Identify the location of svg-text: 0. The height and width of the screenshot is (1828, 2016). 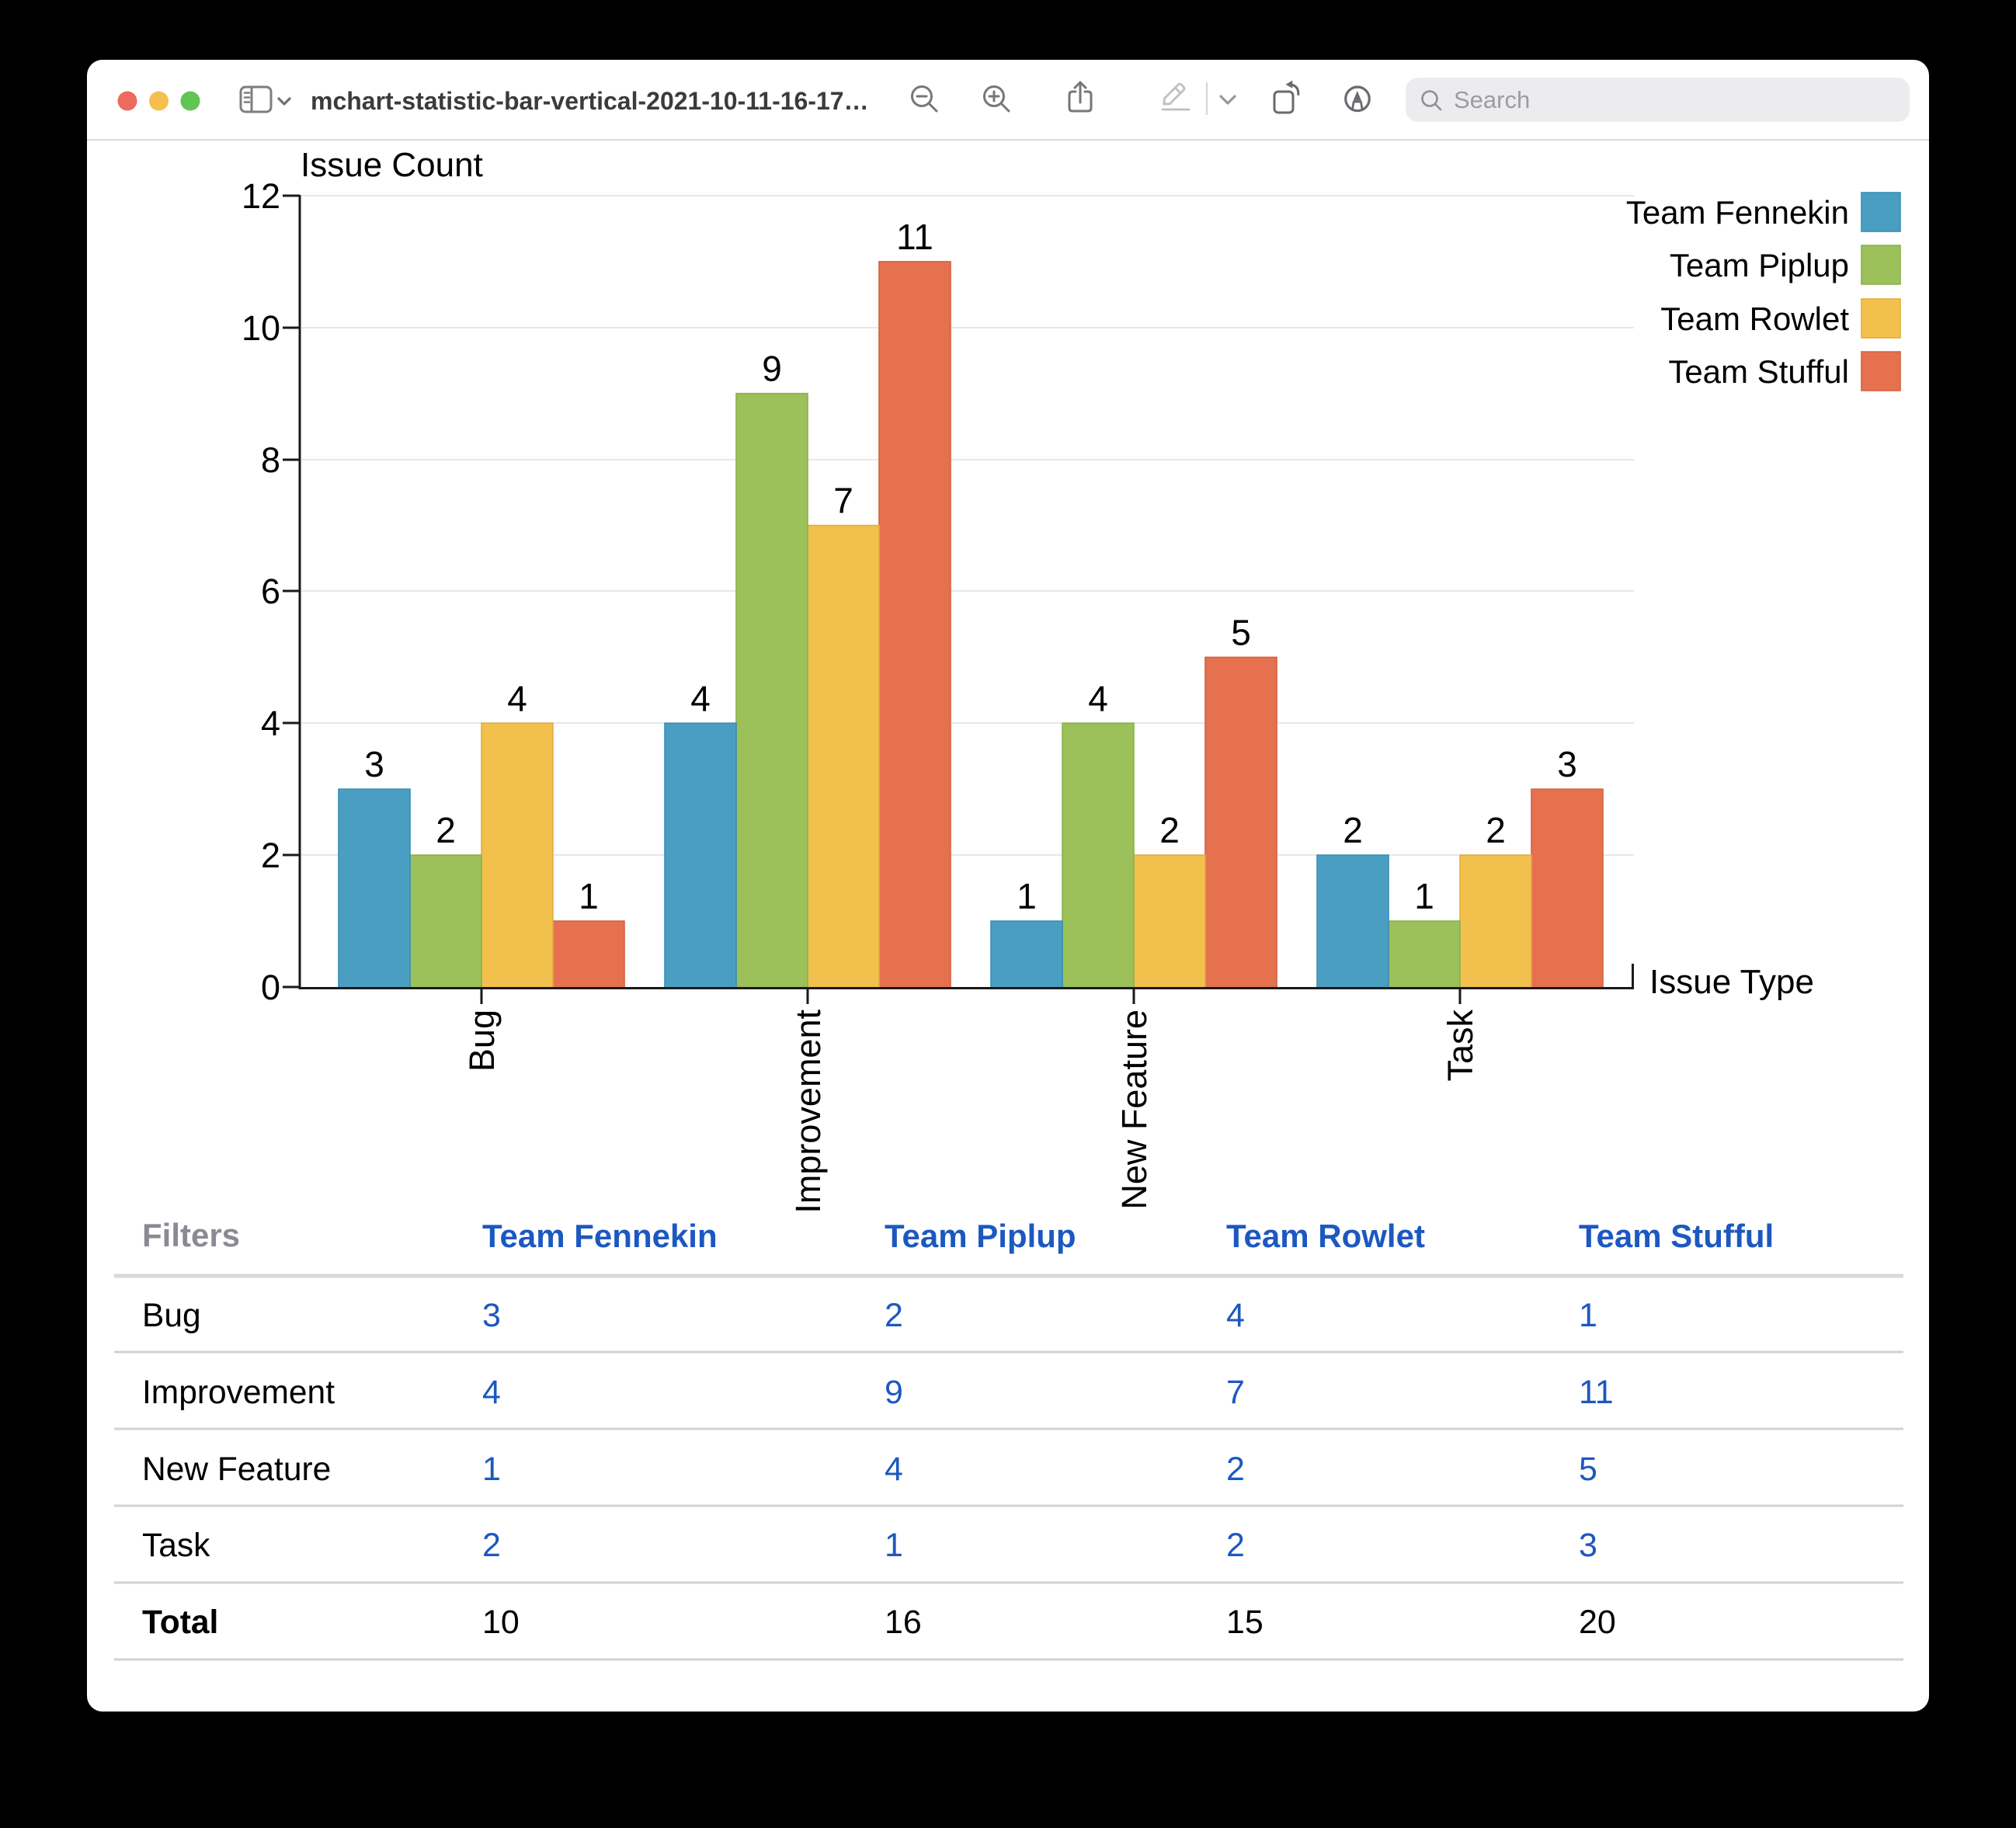
(270, 988).